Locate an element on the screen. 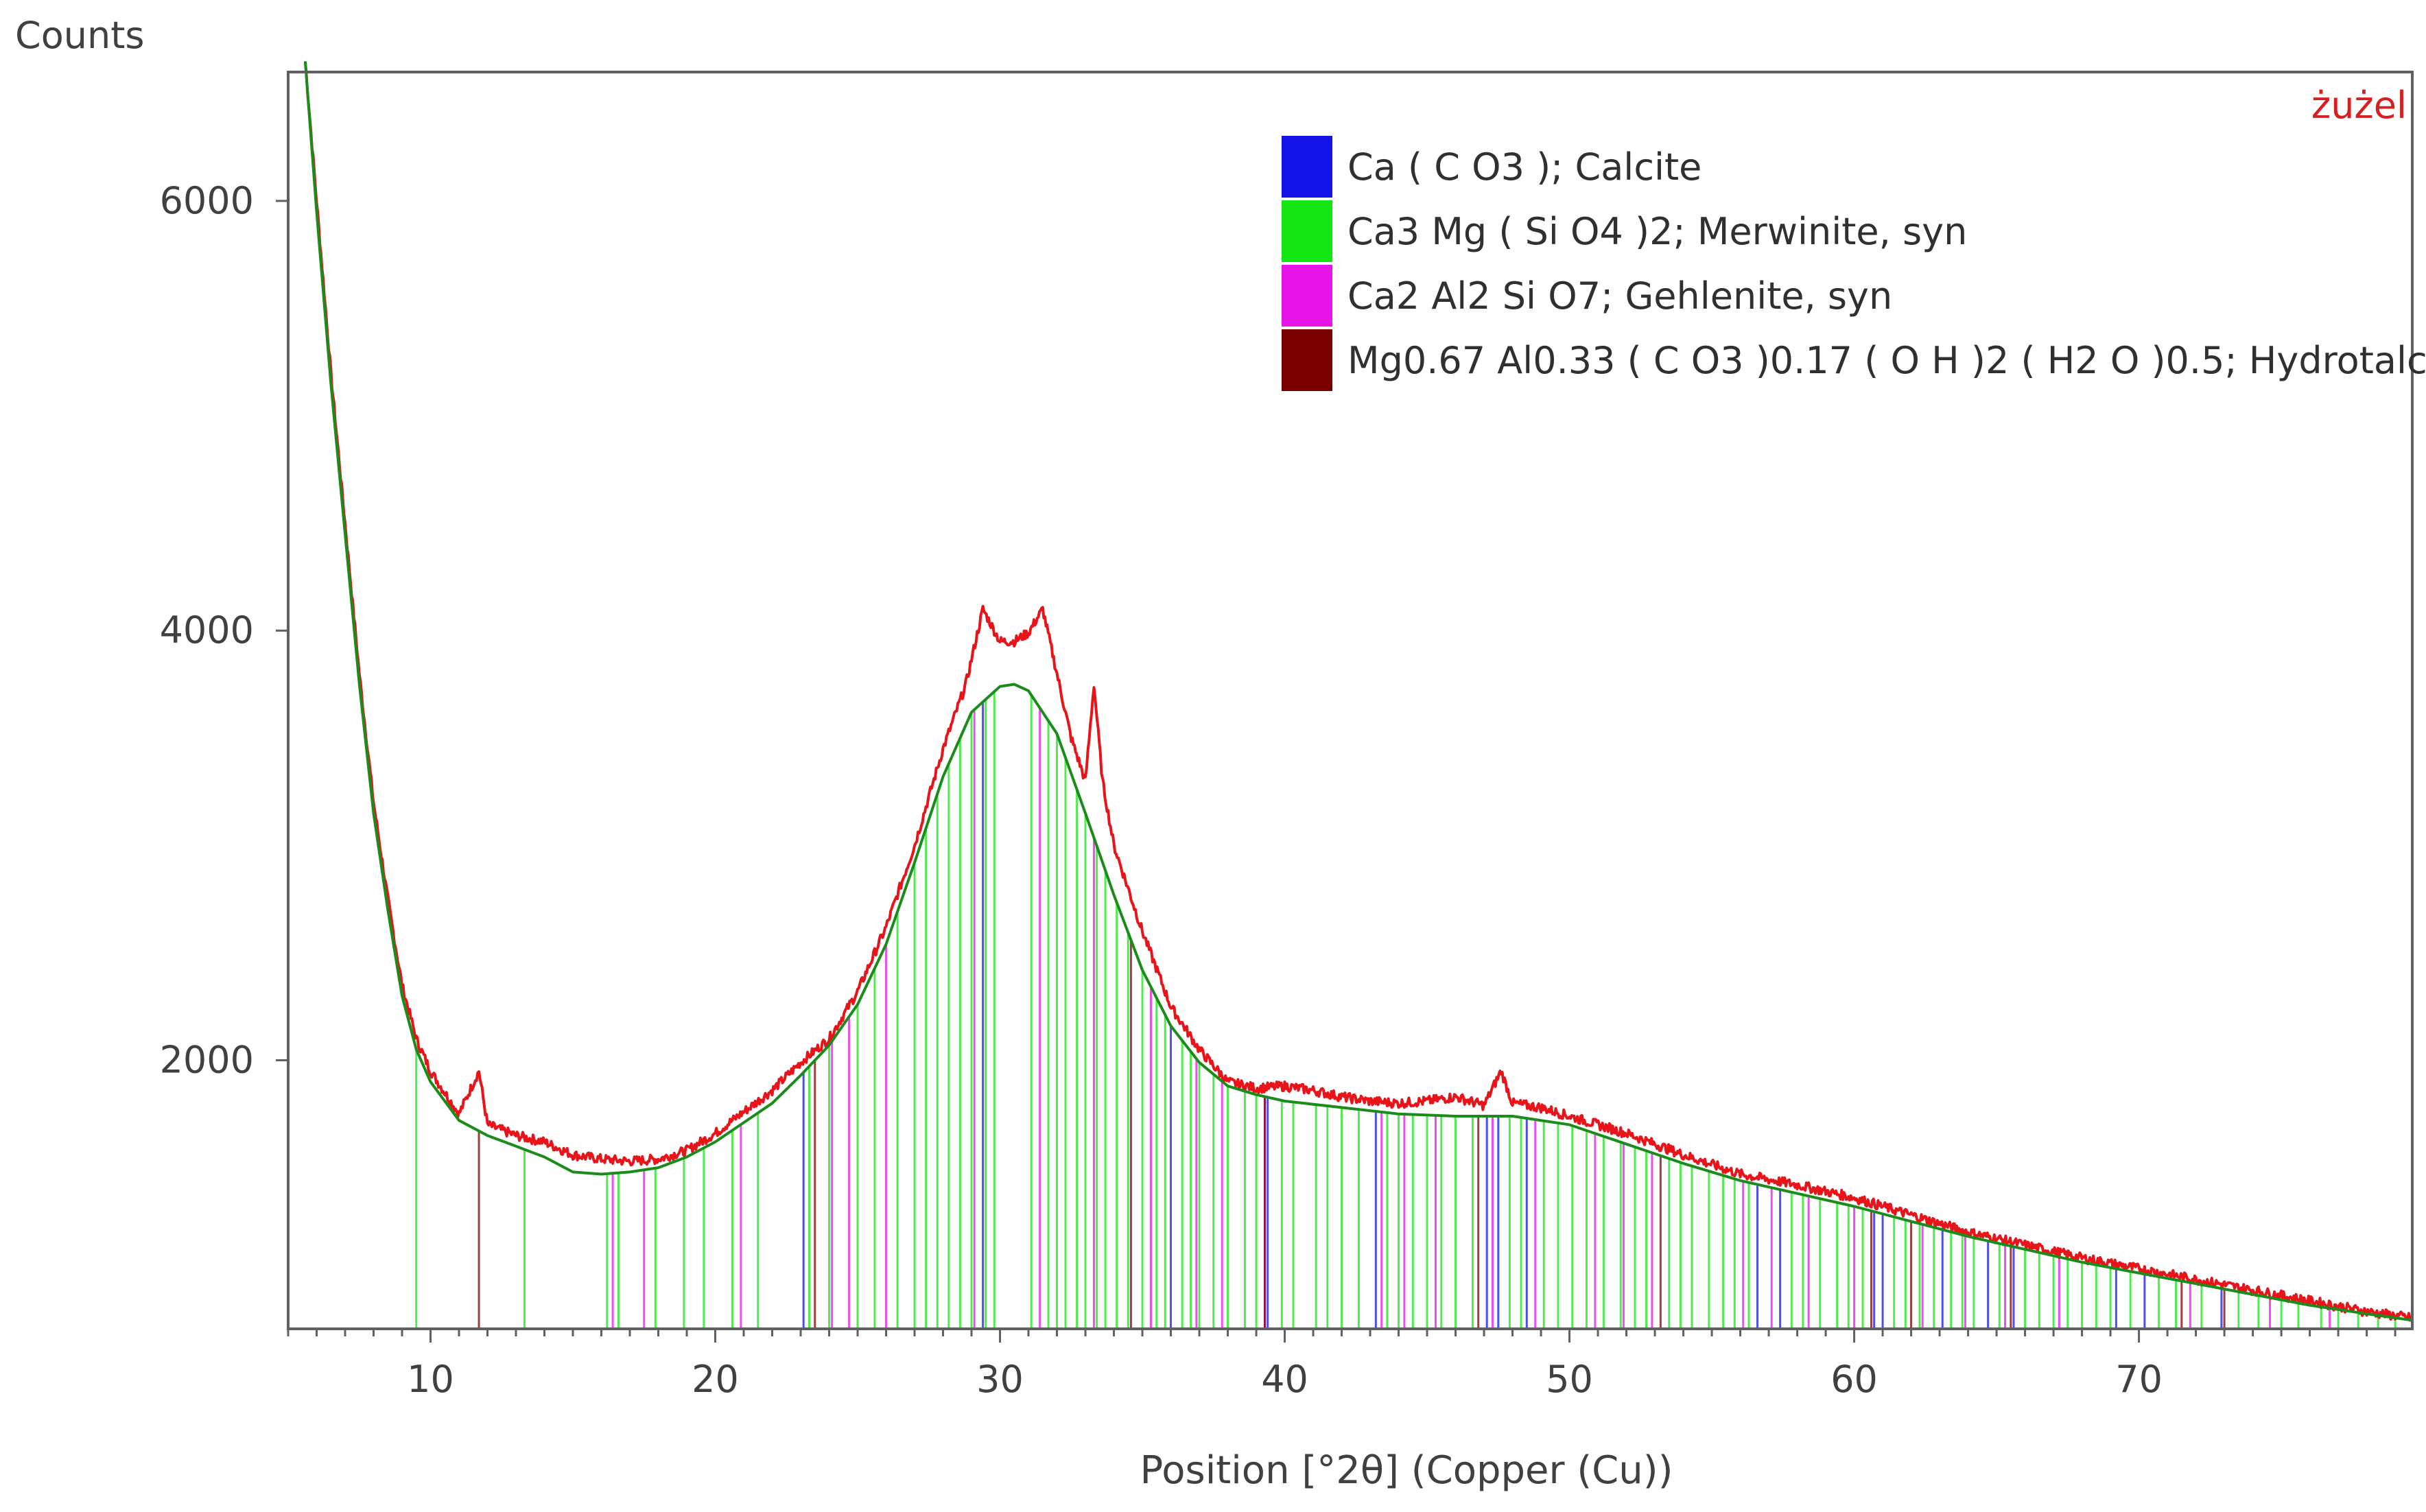  legend-item-gehlenite-syn: Ca2 Al2 Si O7; Gehlenite, syn is located at coordinates (1587, 296).